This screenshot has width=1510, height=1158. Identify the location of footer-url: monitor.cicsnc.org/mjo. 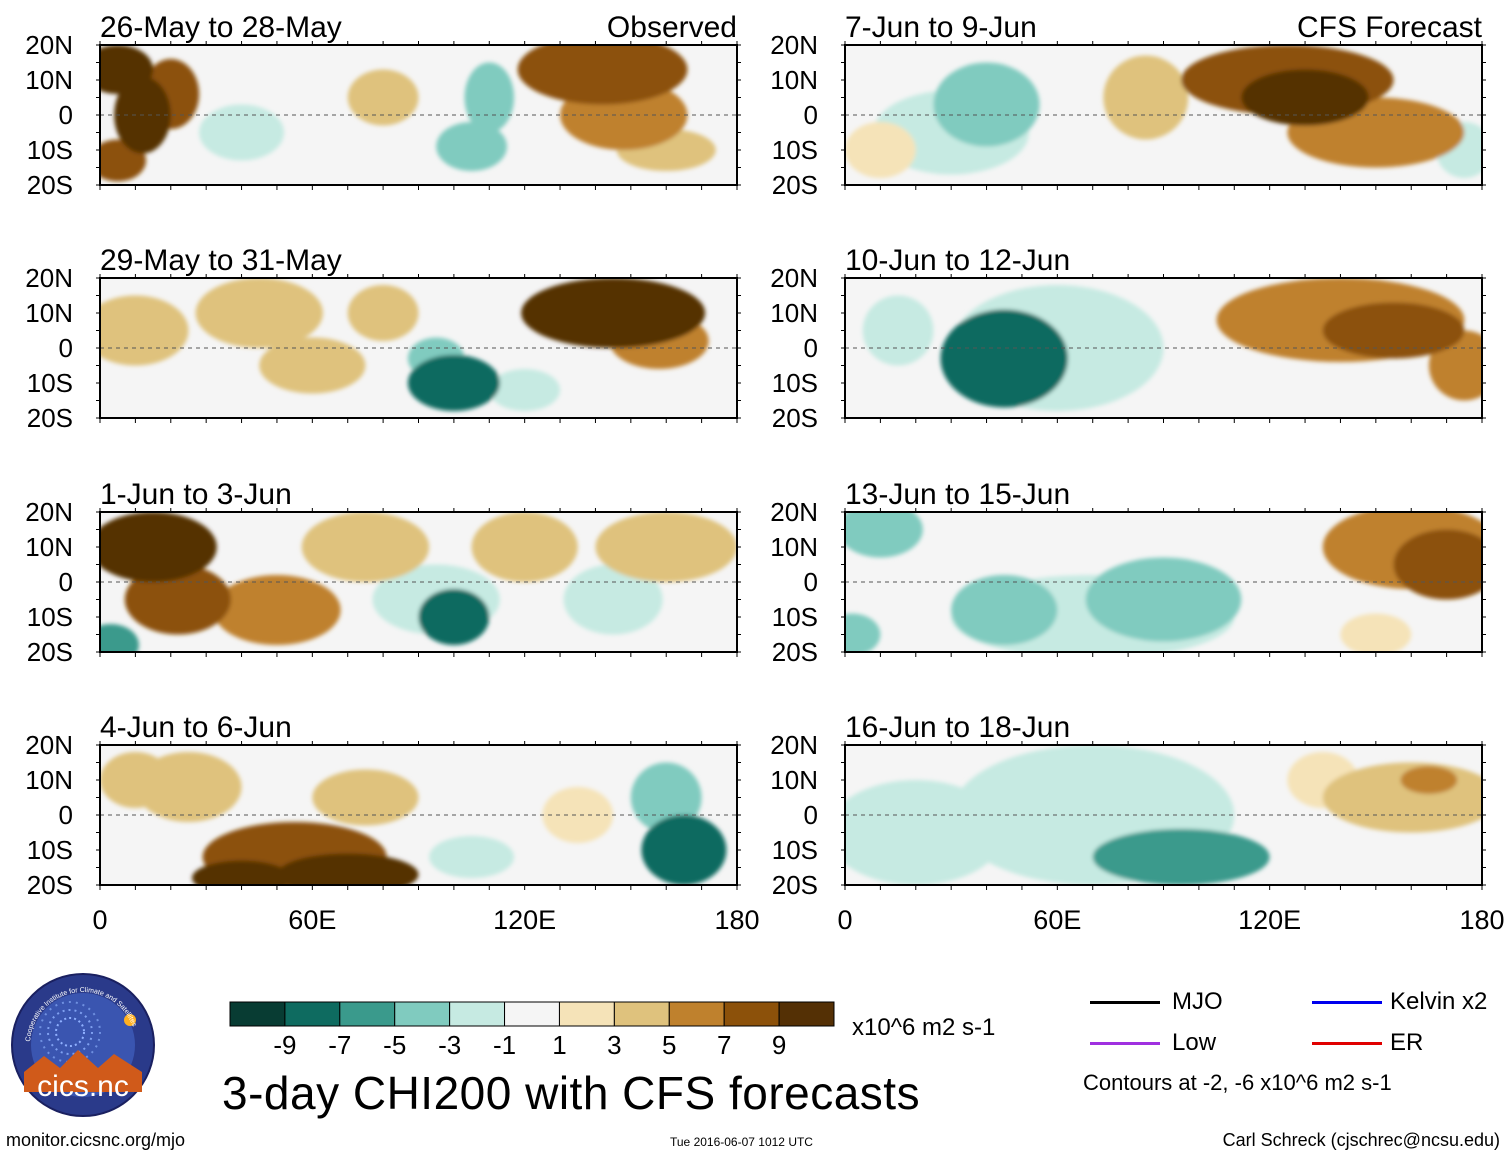
(96, 1140).